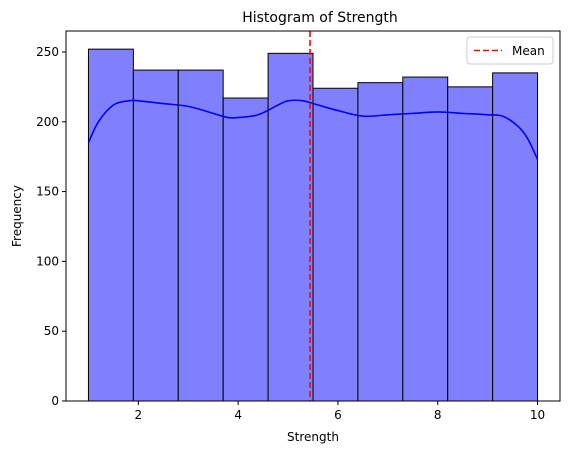  I want to click on y-tick-label: 100, so click(47, 261).